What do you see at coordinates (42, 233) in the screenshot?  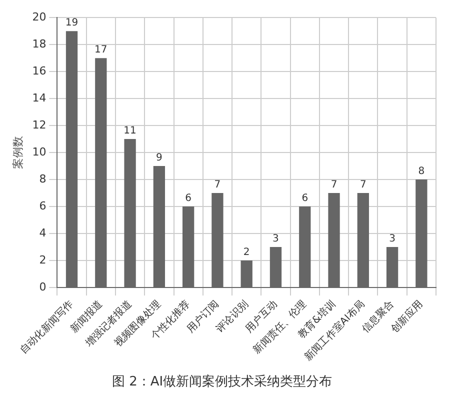 I see `y-tick-label: 4` at bounding box center [42, 233].